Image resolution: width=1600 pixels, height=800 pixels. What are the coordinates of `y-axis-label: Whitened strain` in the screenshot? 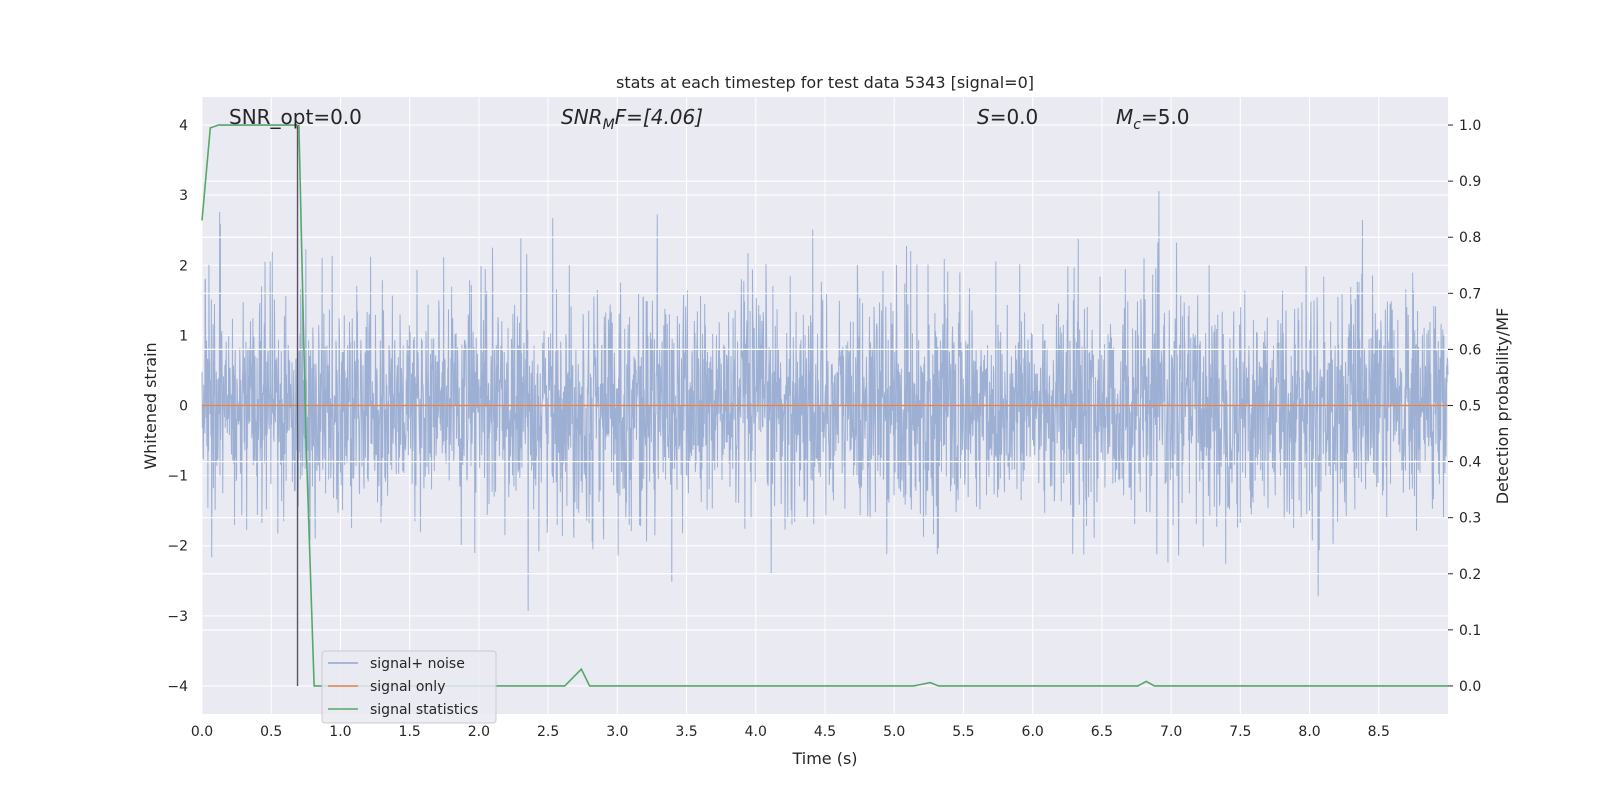 It's located at (150, 405).